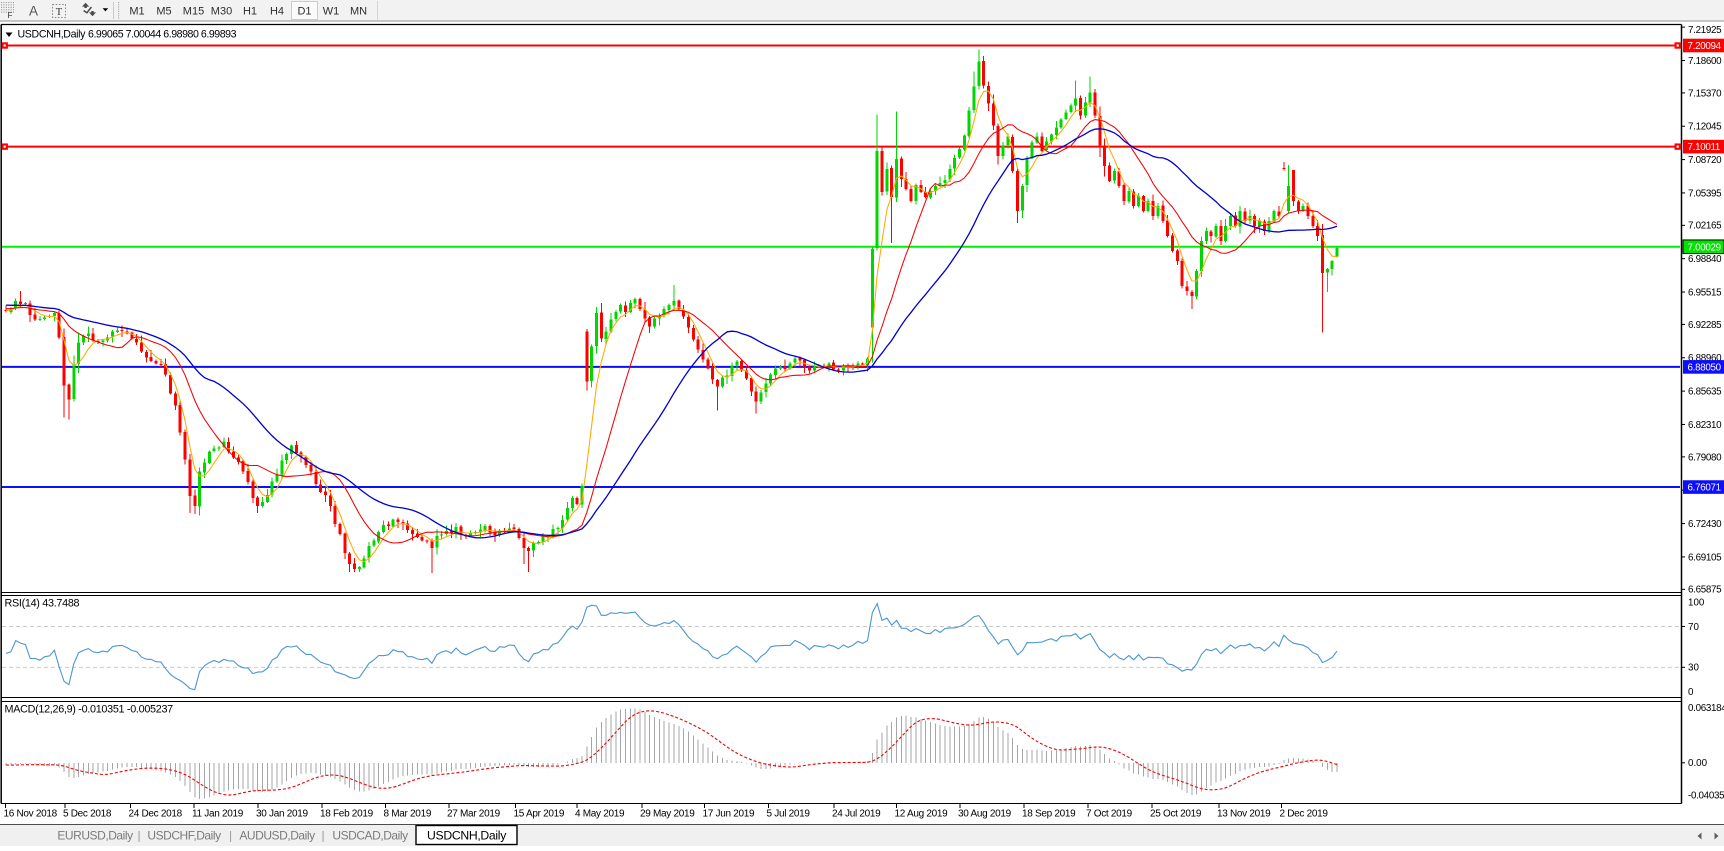 This screenshot has height=851, width=1724. Describe the element at coordinates (1693, 627) in the screenshot. I see `svg-text: 70` at that location.